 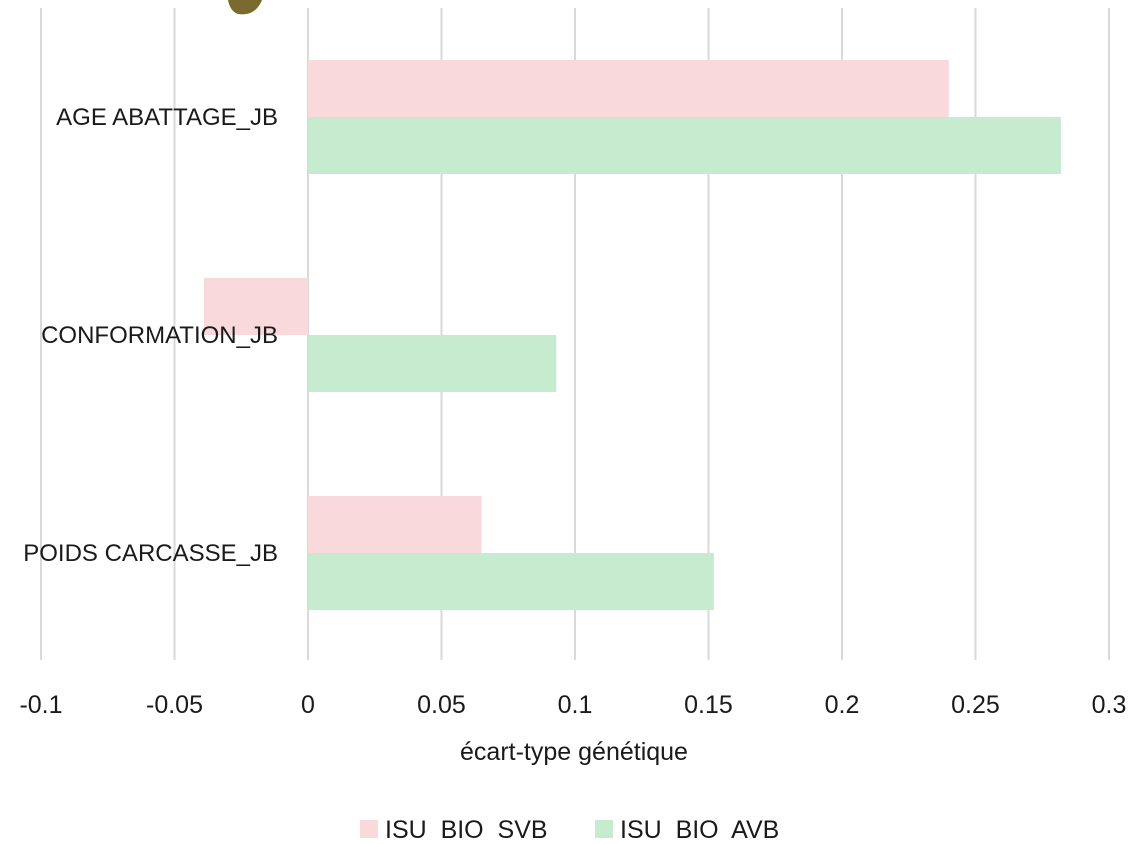 I want to click on x-tick-labels: -0.1 -0.05 0 0.05 0.1 0.15 0.2 0.25 0.3, so click(x=572, y=705).